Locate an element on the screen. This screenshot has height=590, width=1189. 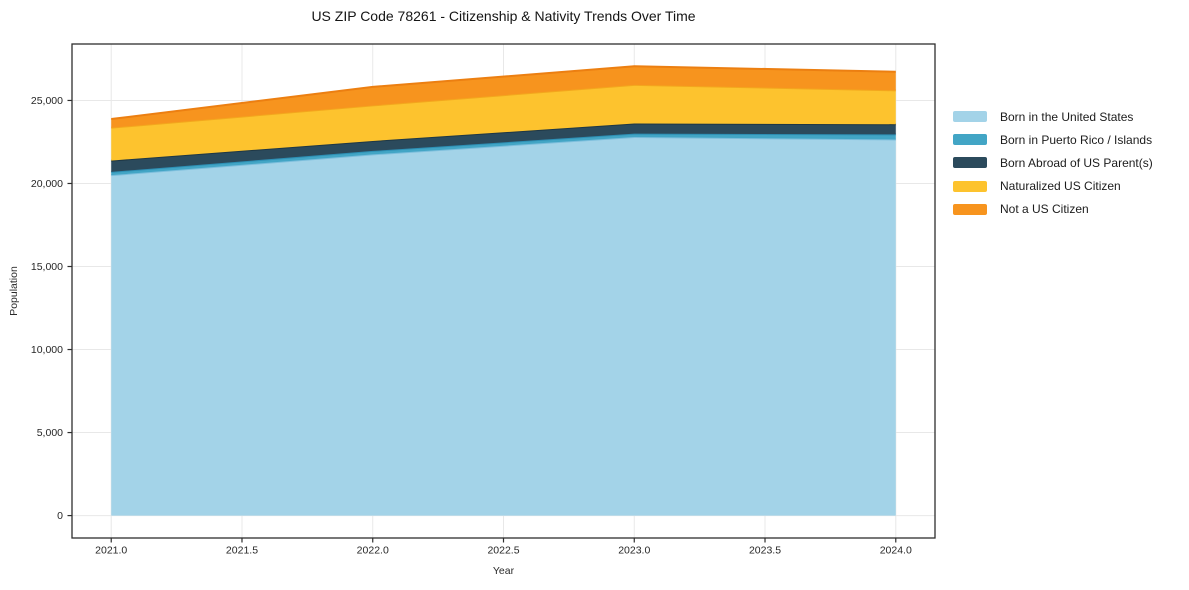
legend-item: Naturalized US Citizen is located at coordinates (1053, 186).